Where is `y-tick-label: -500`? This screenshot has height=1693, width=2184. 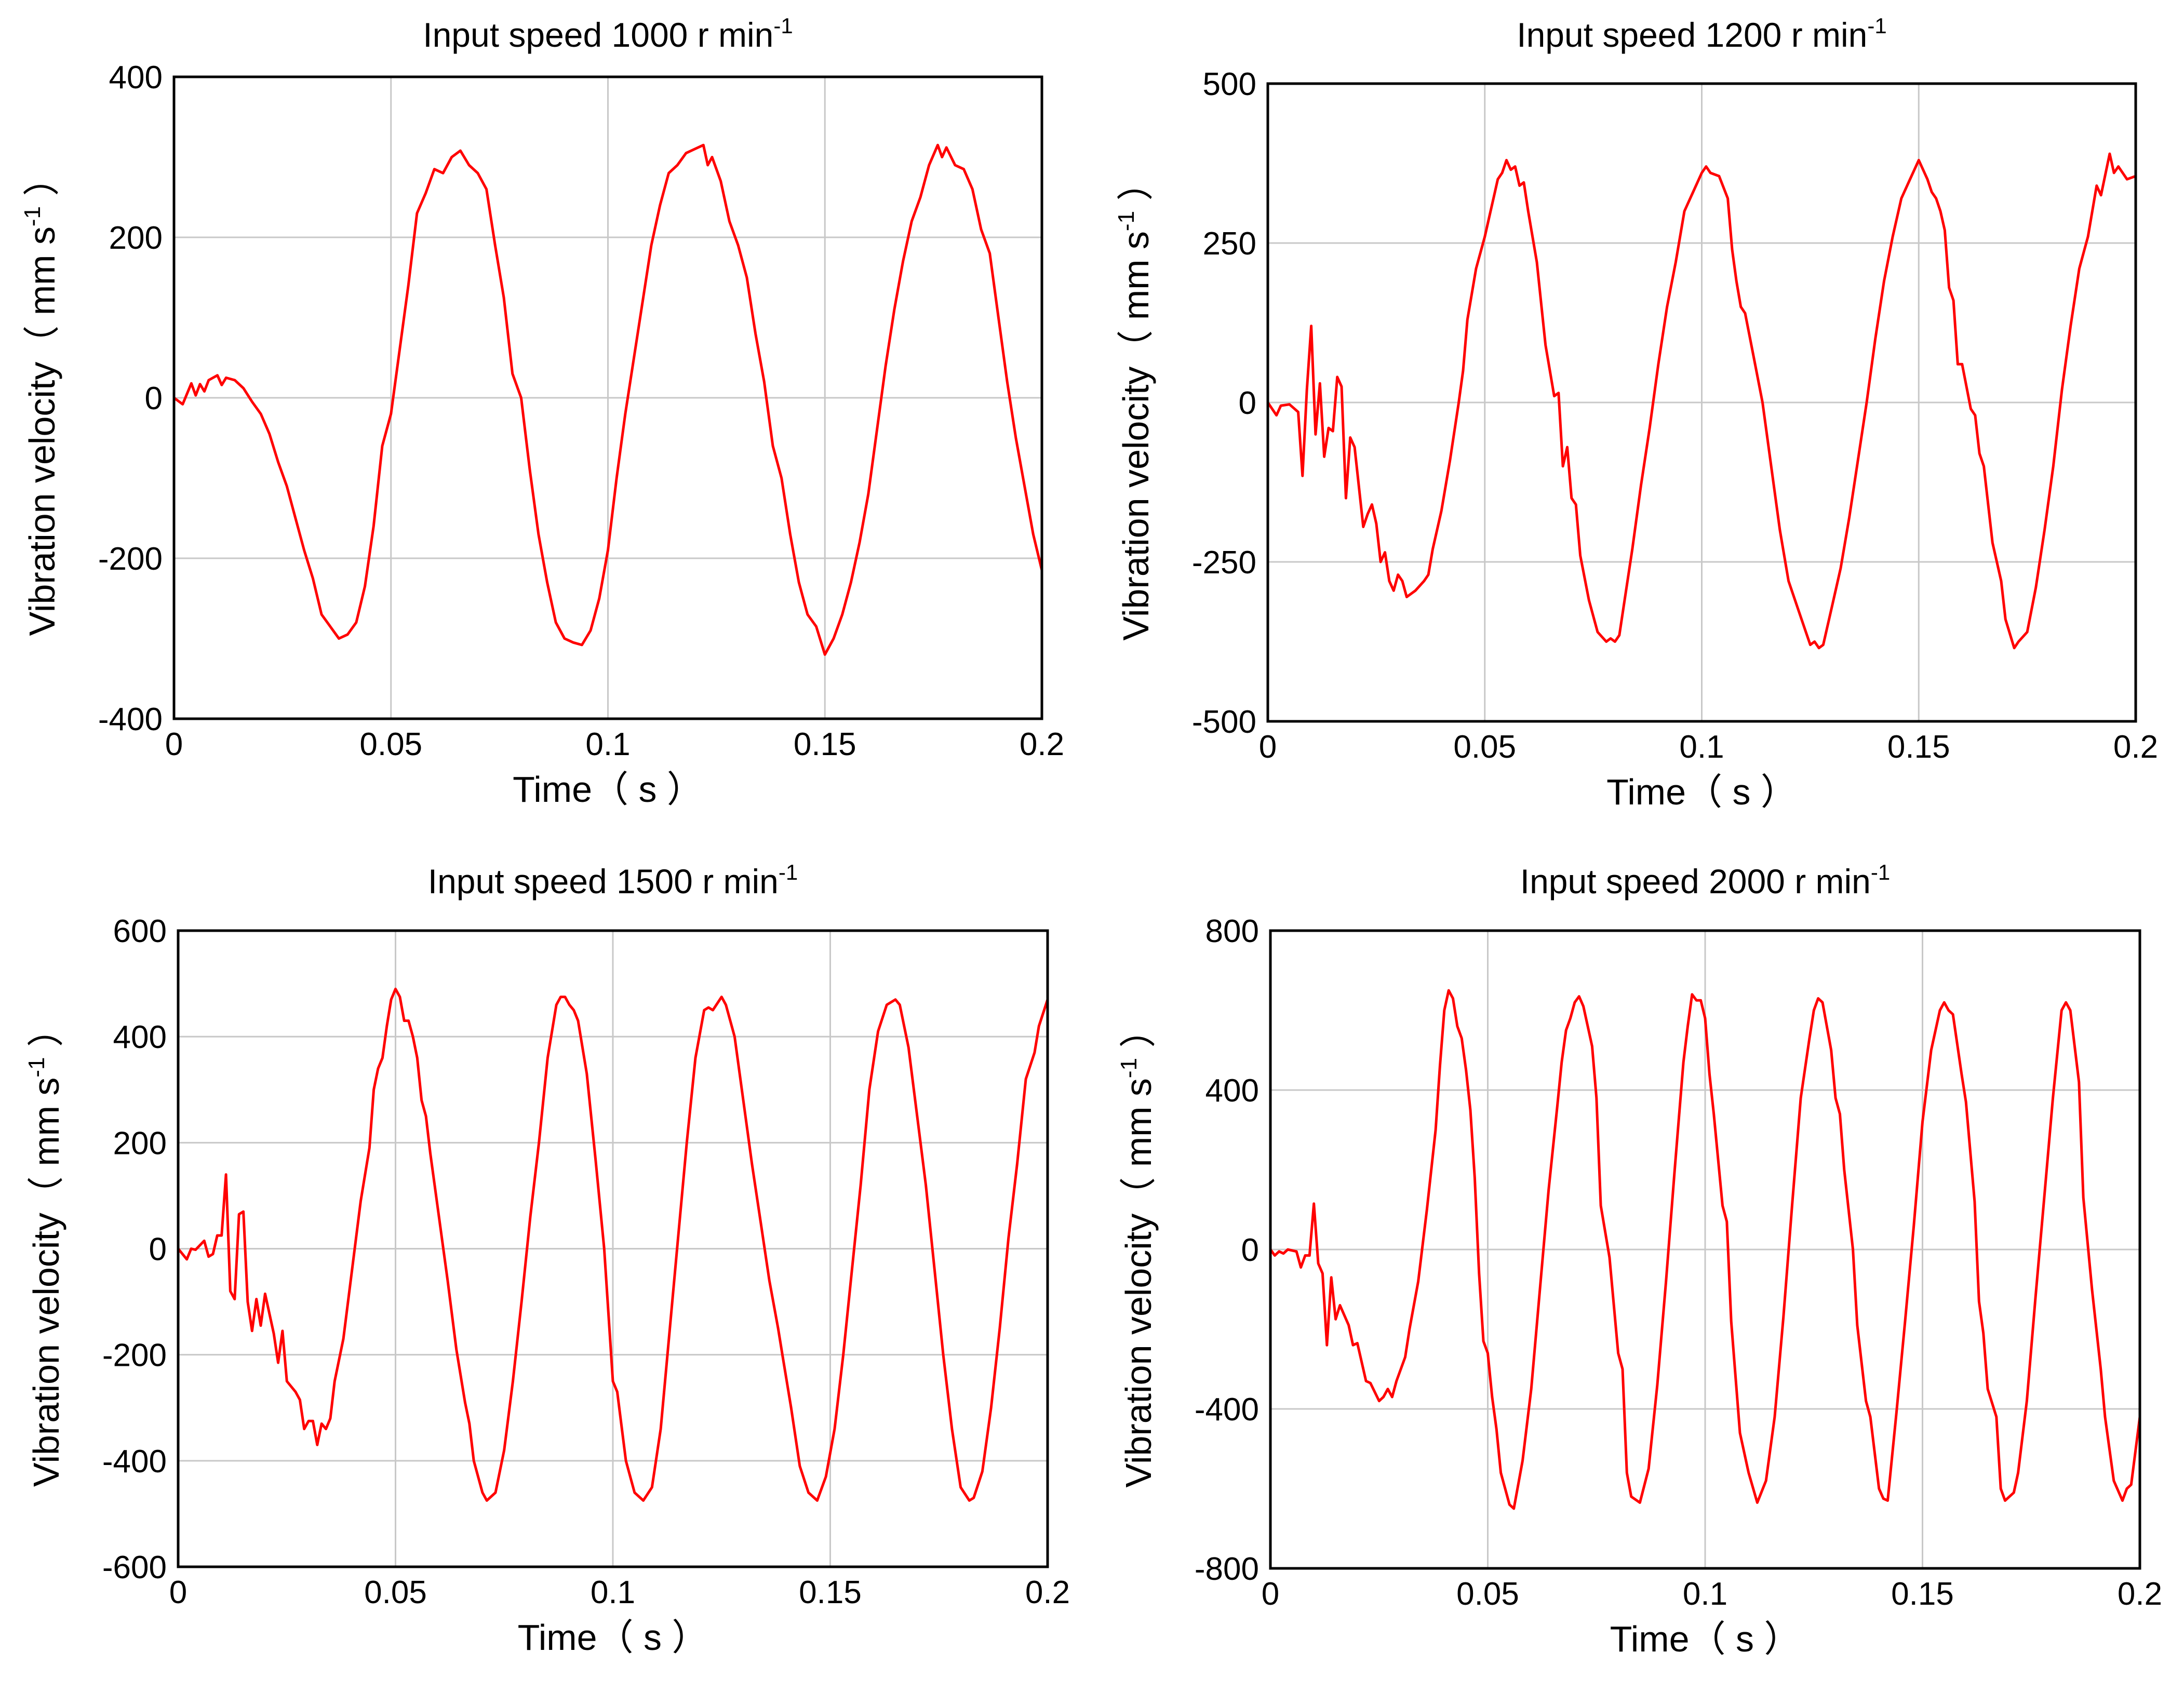 y-tick-label: -500 is located at coordinates (1224, 722).